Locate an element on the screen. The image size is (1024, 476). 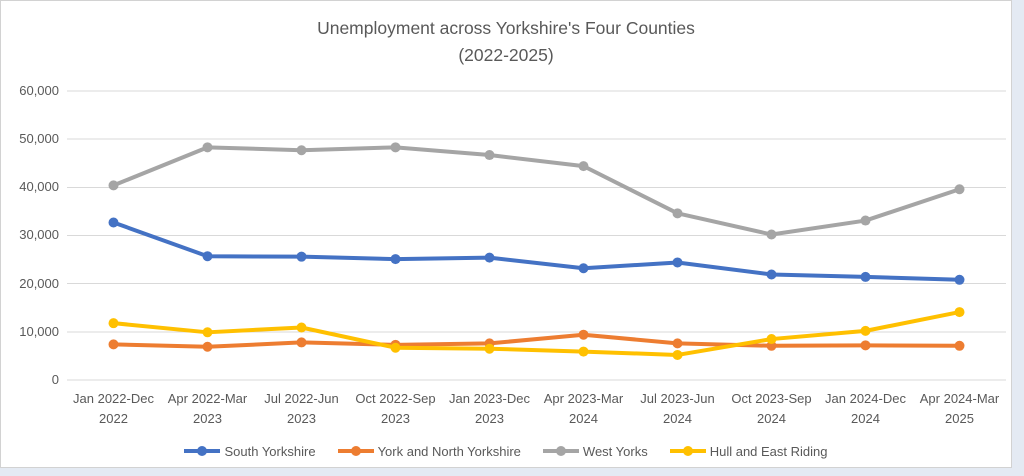
x-axis-tick-label: Jul 2022-Jun 2023 is located at coordinates (302, 409).